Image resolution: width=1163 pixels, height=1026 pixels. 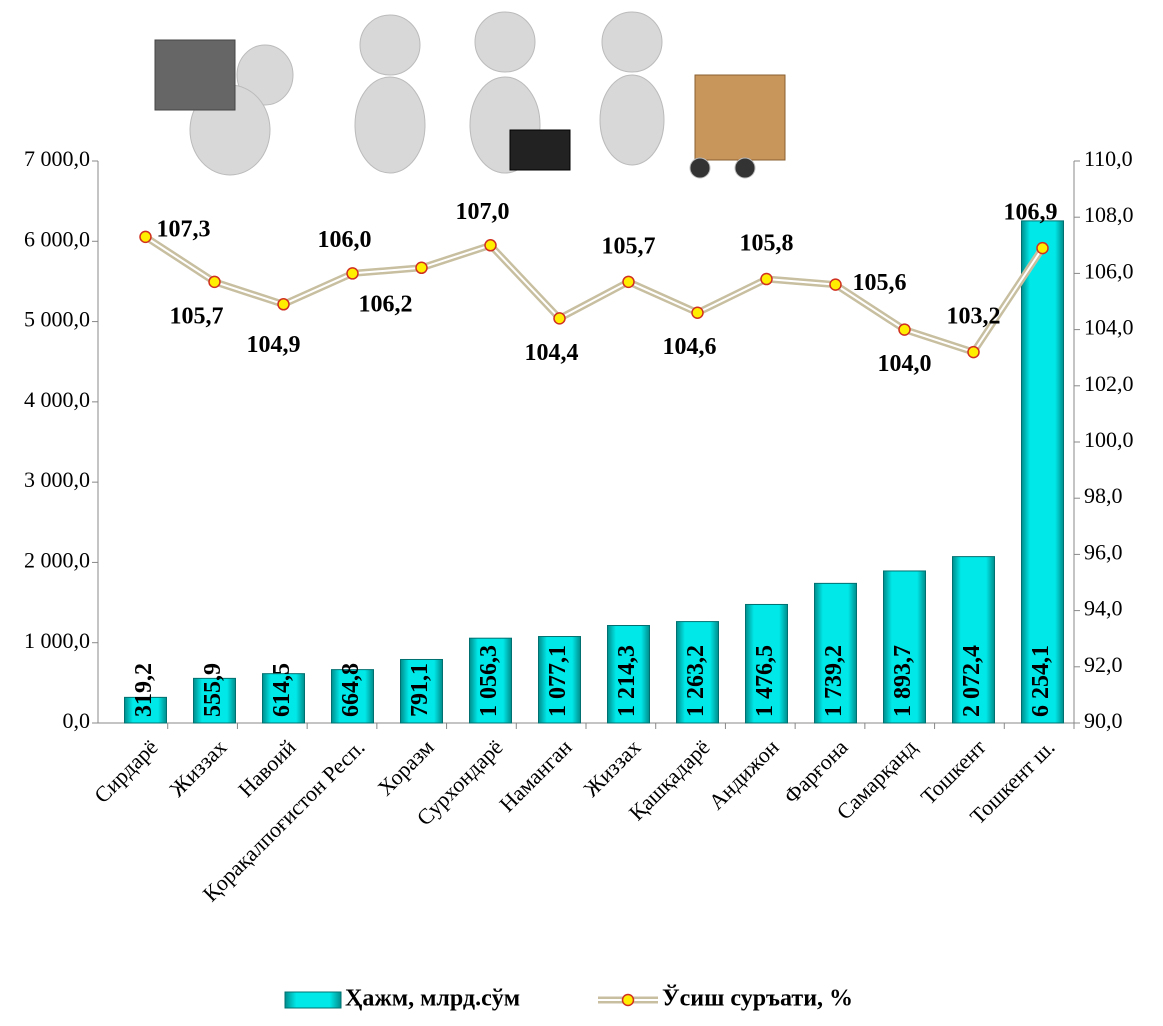 I want to click on legend-label: Ўсиш суръати, %, so click(x=757, y=999).